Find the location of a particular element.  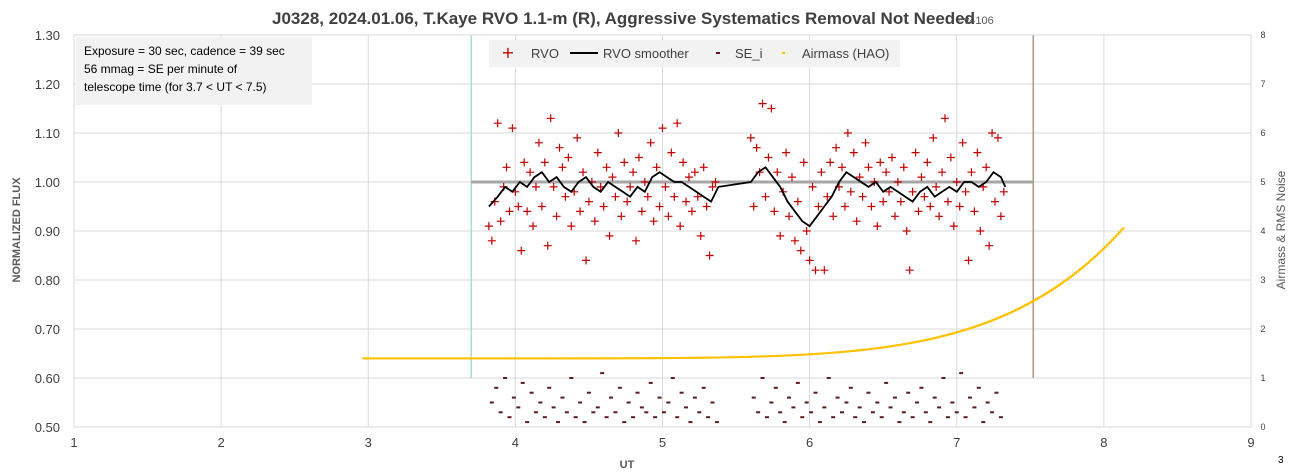

x-tick-label: 7 is located at coordinates (956, 442).